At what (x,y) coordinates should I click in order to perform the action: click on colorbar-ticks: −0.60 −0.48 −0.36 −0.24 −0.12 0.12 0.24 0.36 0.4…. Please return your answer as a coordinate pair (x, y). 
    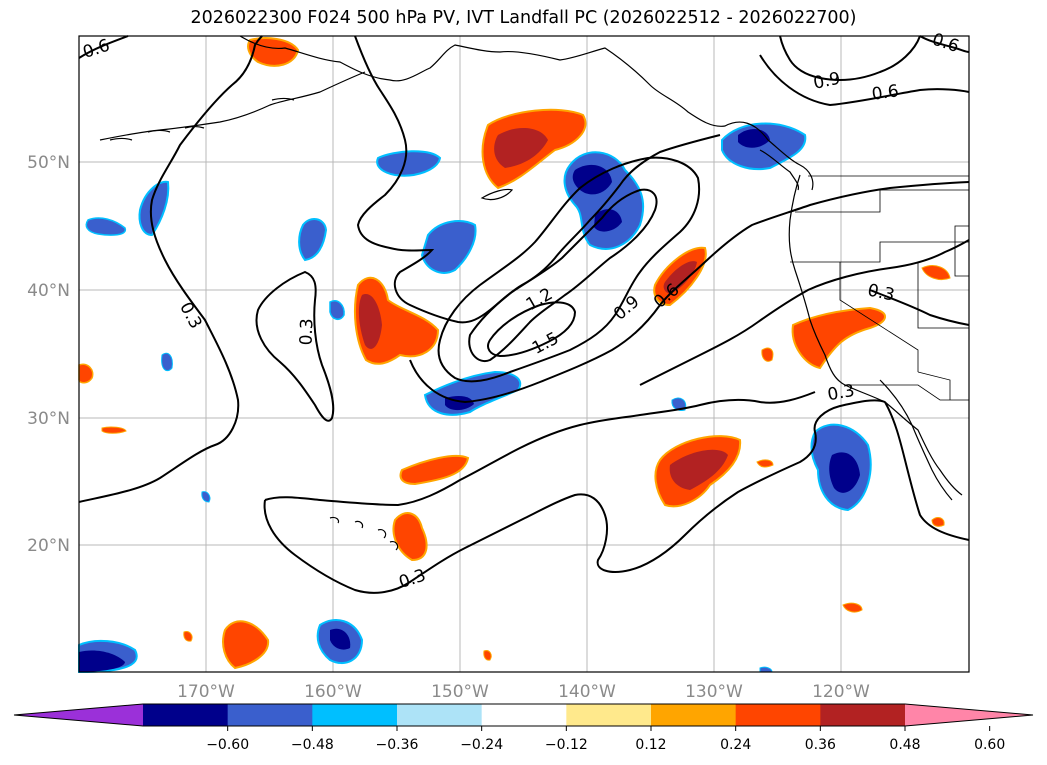
    Looking at the image, I should click on (605, 739).